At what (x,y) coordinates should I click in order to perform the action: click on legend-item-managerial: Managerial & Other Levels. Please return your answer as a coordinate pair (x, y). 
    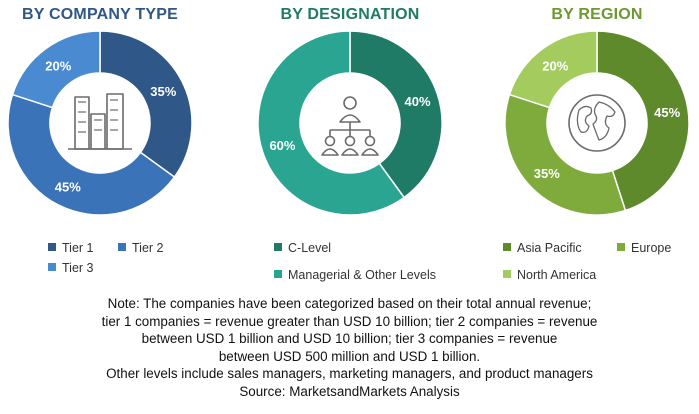
    Looking at the image, I should click on (355, 275).